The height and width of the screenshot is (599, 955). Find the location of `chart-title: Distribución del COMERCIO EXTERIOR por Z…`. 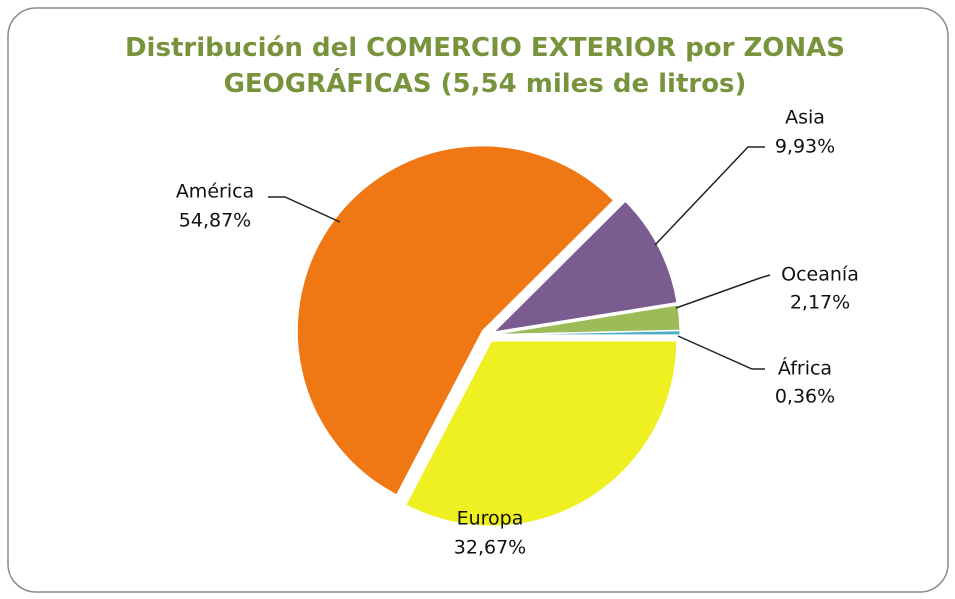

chart-title: Distribución del COMERCIO EXTERIOR por Z… is located at coordinates (485, 66).